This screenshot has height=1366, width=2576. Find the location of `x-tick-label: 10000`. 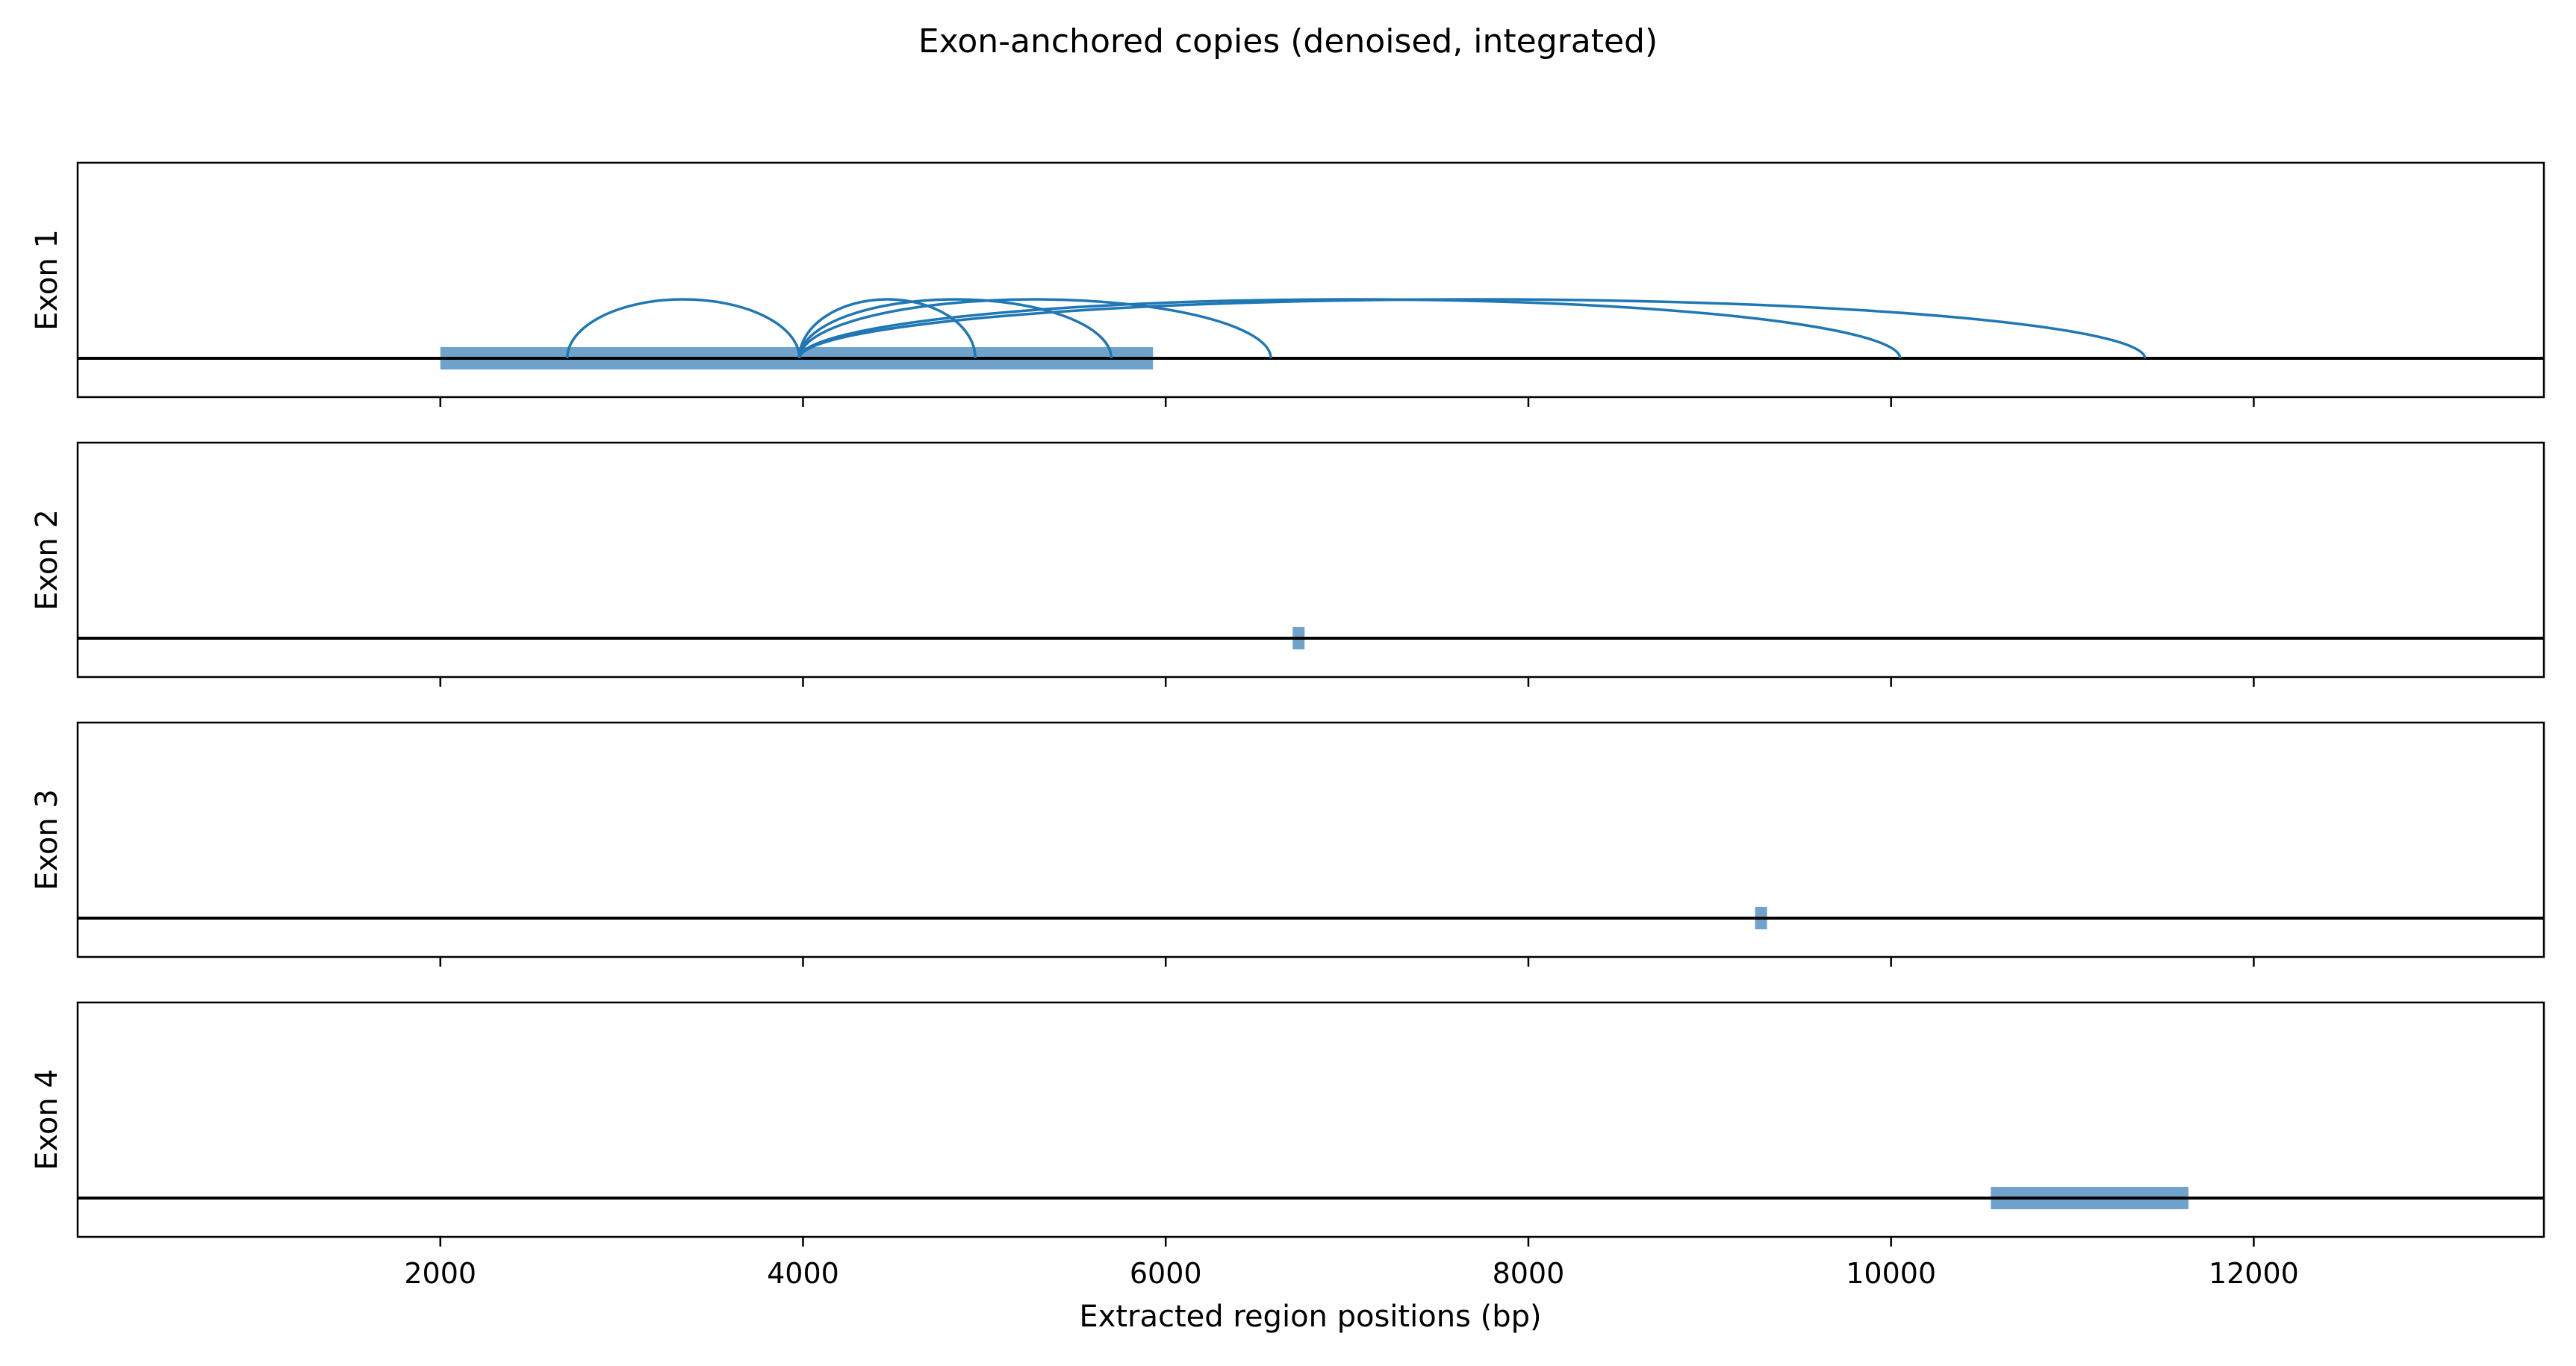

x-tick-label: 10000 is located at coordinates (1891, 1273).